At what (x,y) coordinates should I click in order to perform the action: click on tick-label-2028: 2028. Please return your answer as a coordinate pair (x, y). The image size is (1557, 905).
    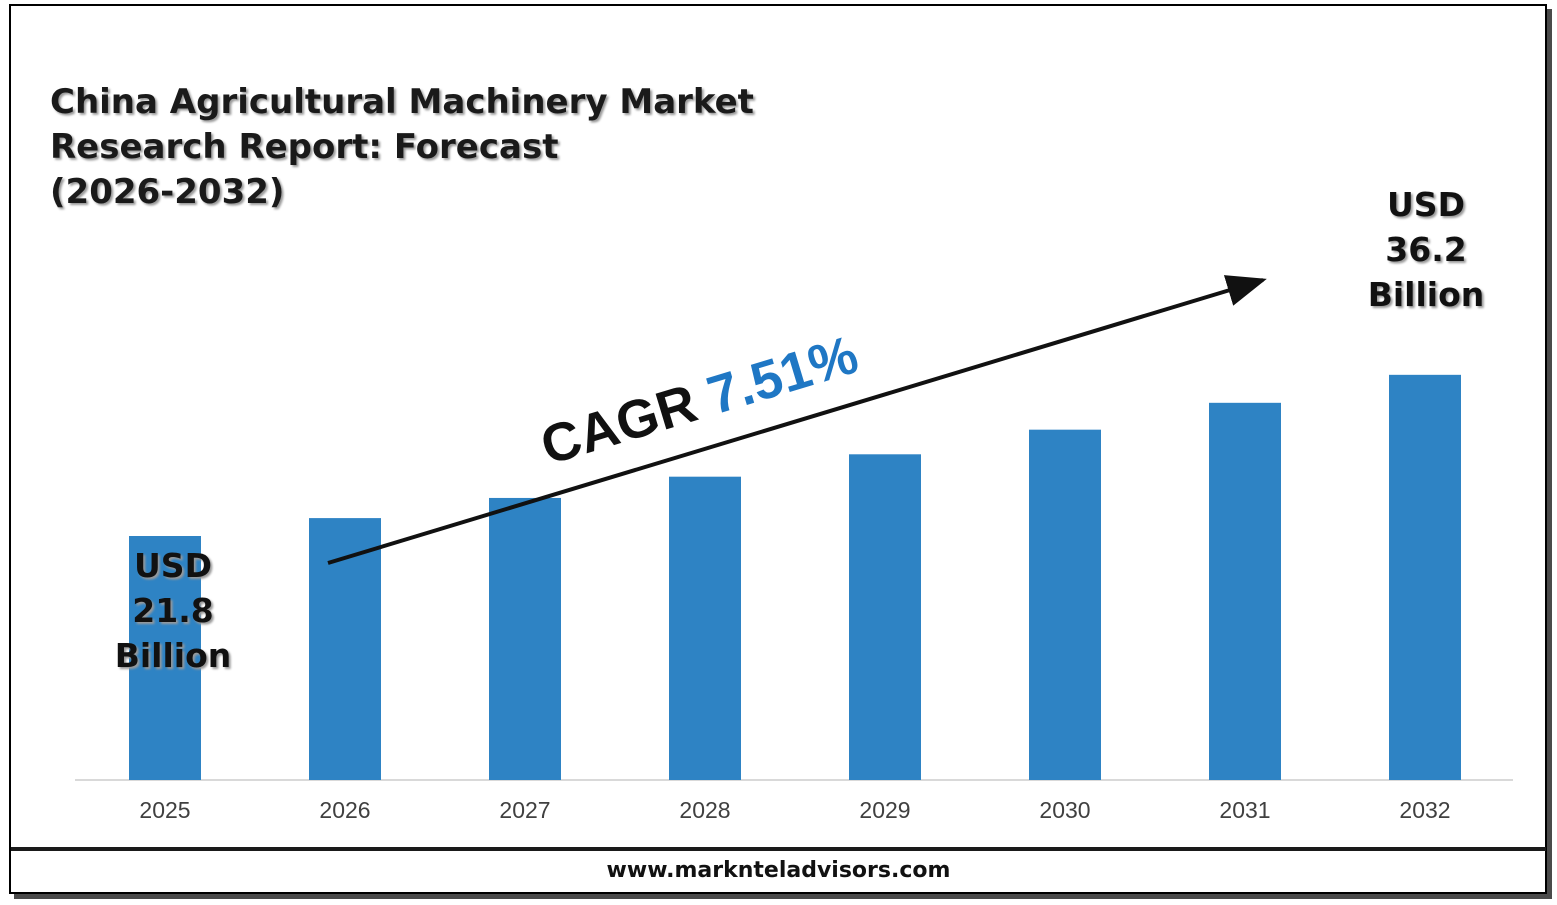
    Looking at the image, I should click on (704, 810).